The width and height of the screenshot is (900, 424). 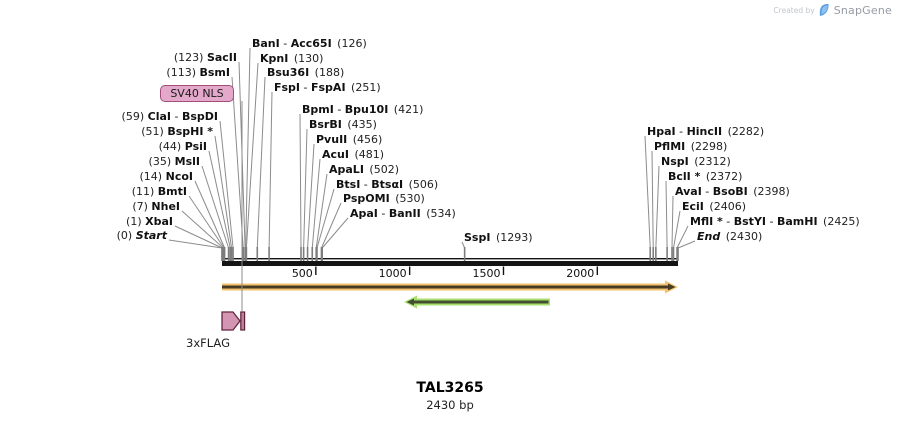 What do you see at coordinates (205, 57) in the screenshot?
I see `site-label-SacII: (123) SacII` at bounding box center [205, 57].